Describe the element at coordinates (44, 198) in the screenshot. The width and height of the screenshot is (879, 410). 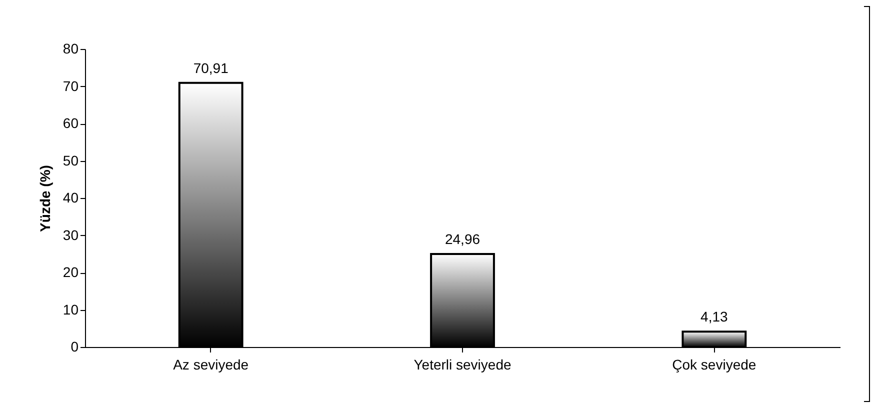
I see `y-axis-title: Yüzde (%)` at that location.